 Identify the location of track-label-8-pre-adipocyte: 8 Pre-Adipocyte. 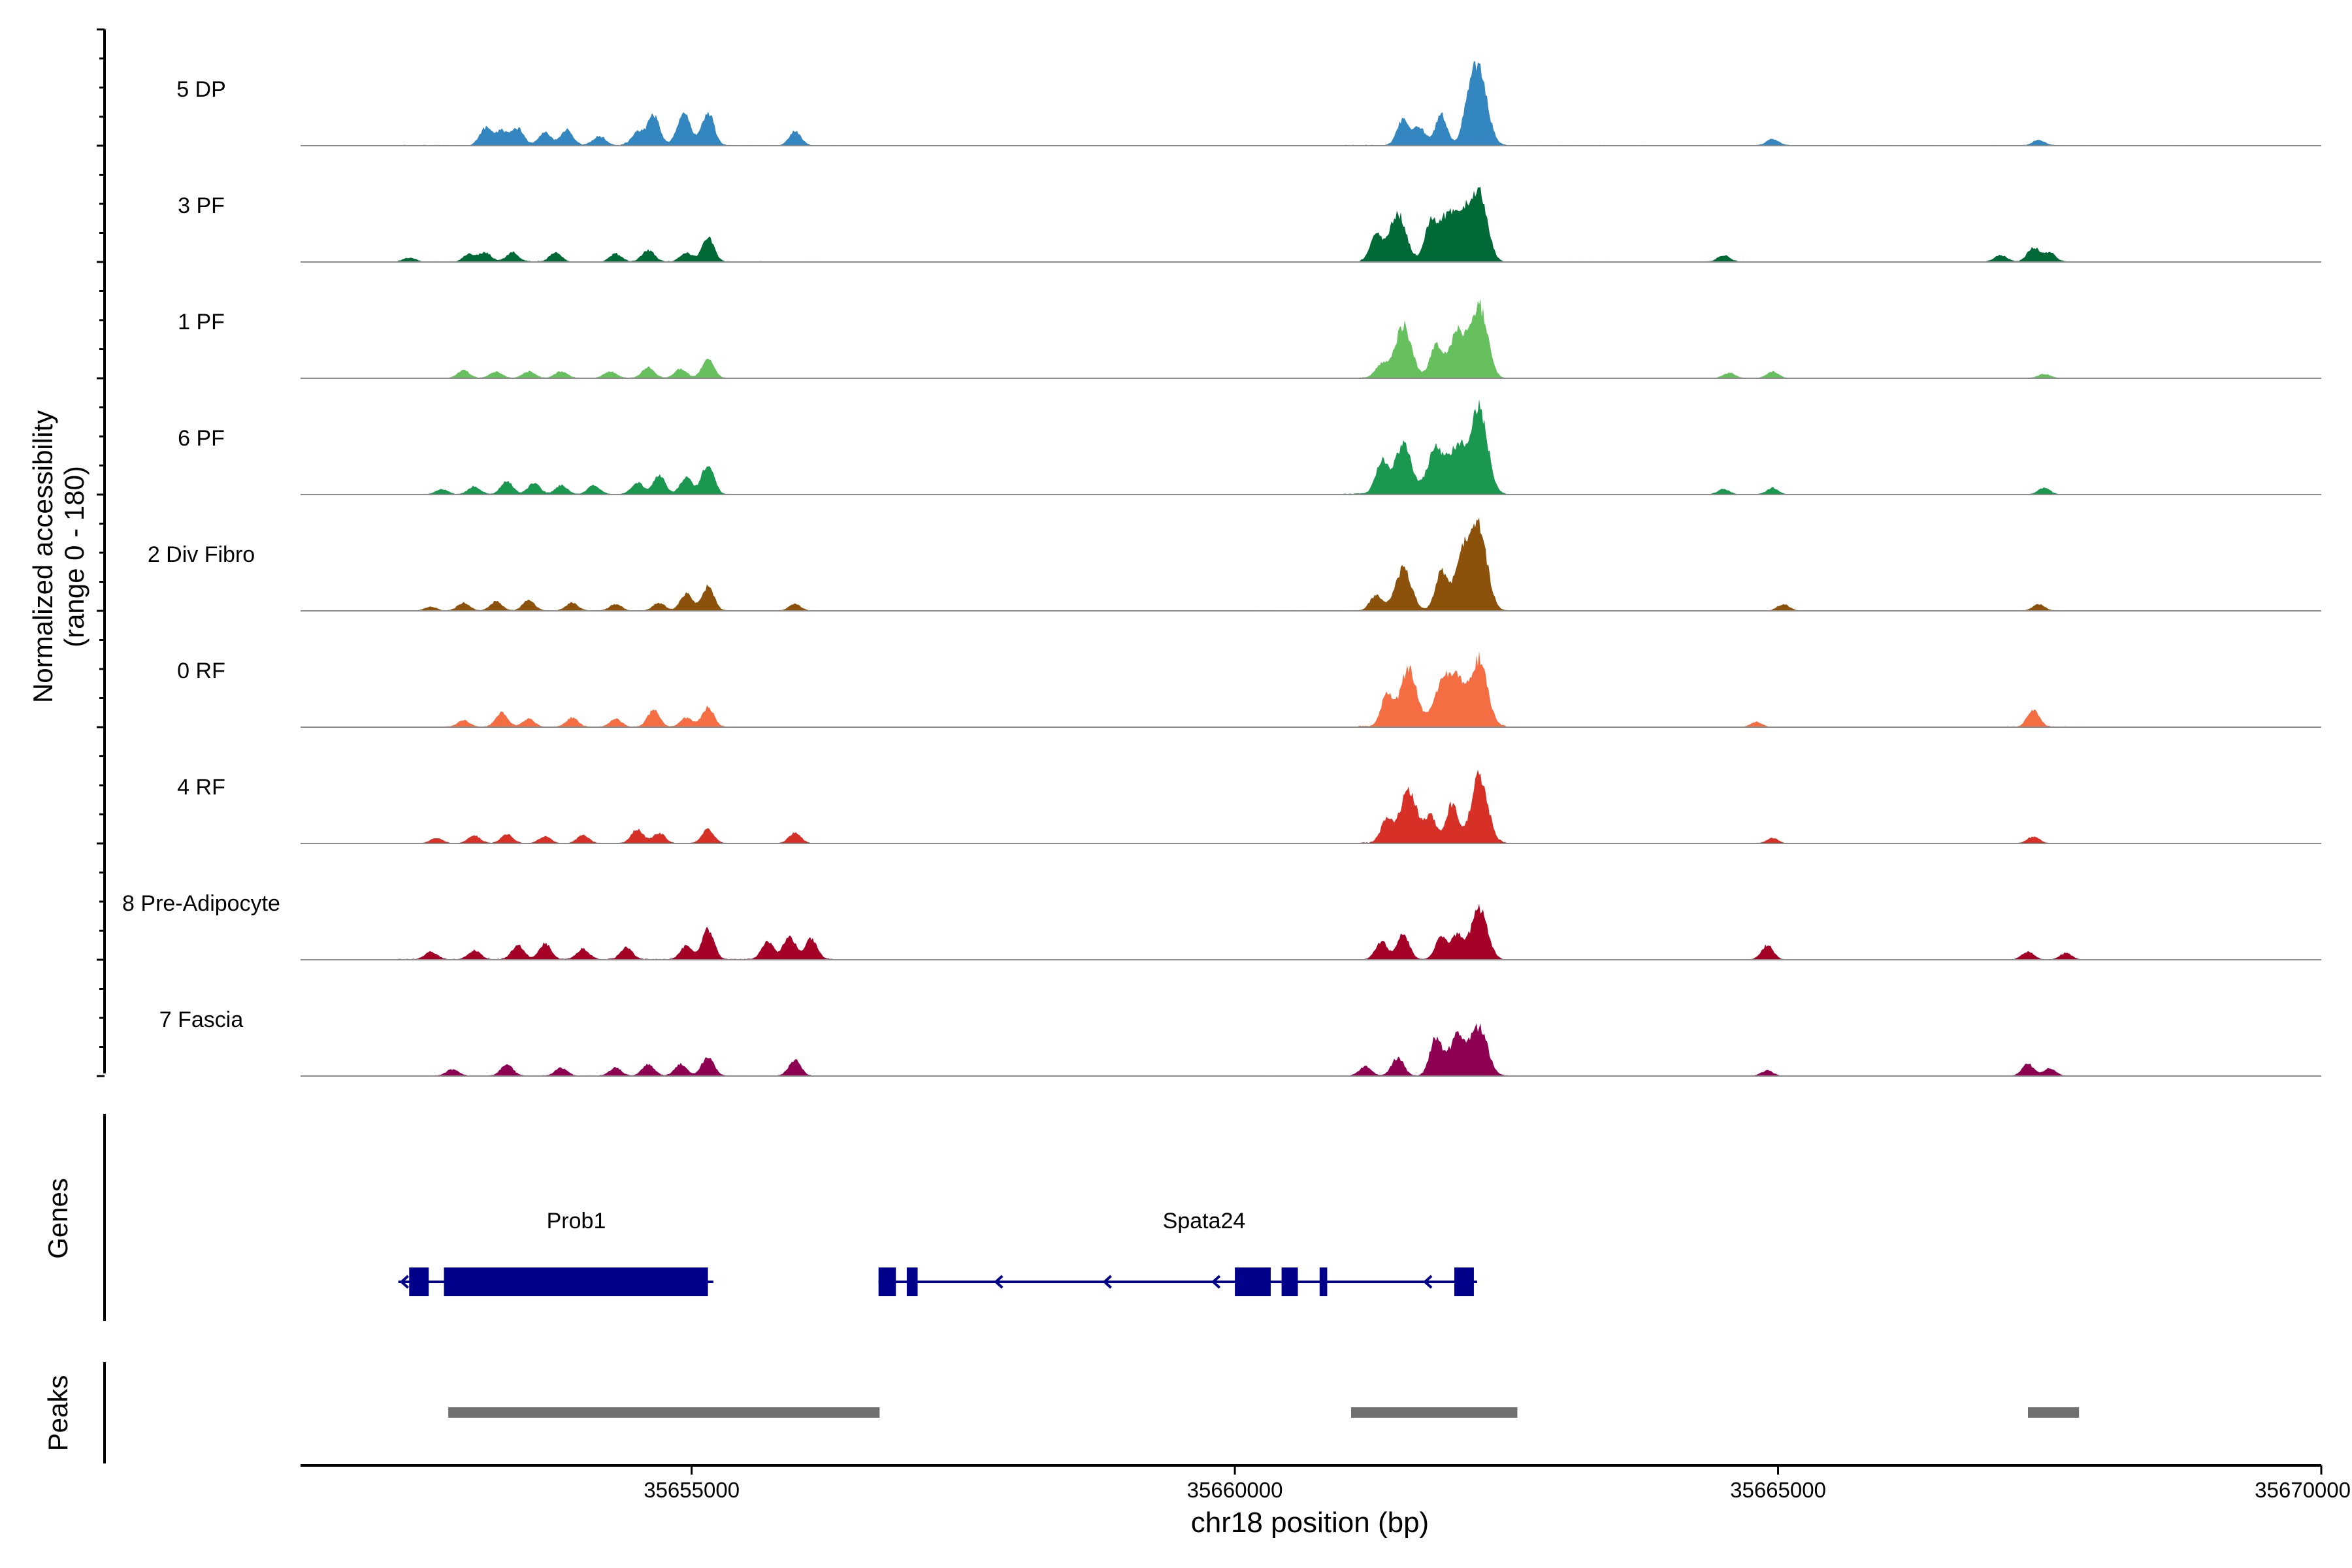
(201, 903).